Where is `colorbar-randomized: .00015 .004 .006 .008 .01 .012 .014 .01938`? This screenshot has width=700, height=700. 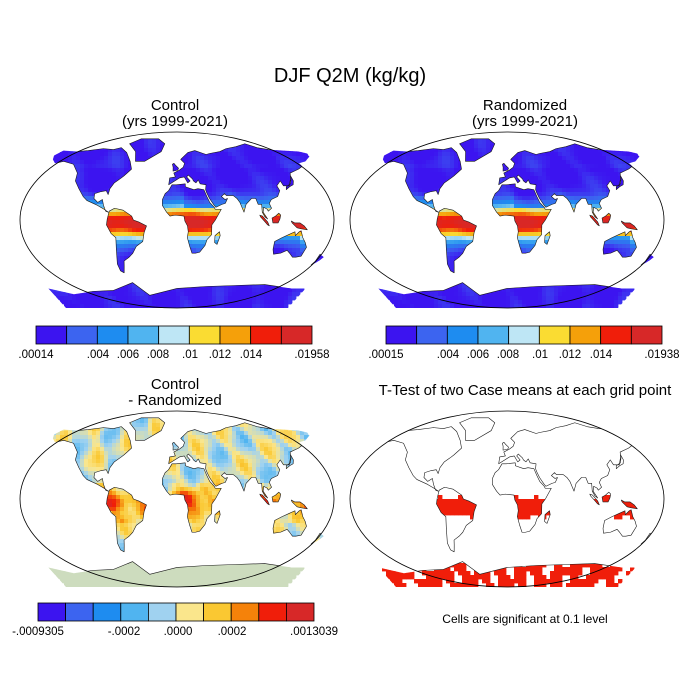 colorbar-randomized: .00015 .004 .006 .008 .01 .012 .014 .01938 is located at coordinates (524, 343).